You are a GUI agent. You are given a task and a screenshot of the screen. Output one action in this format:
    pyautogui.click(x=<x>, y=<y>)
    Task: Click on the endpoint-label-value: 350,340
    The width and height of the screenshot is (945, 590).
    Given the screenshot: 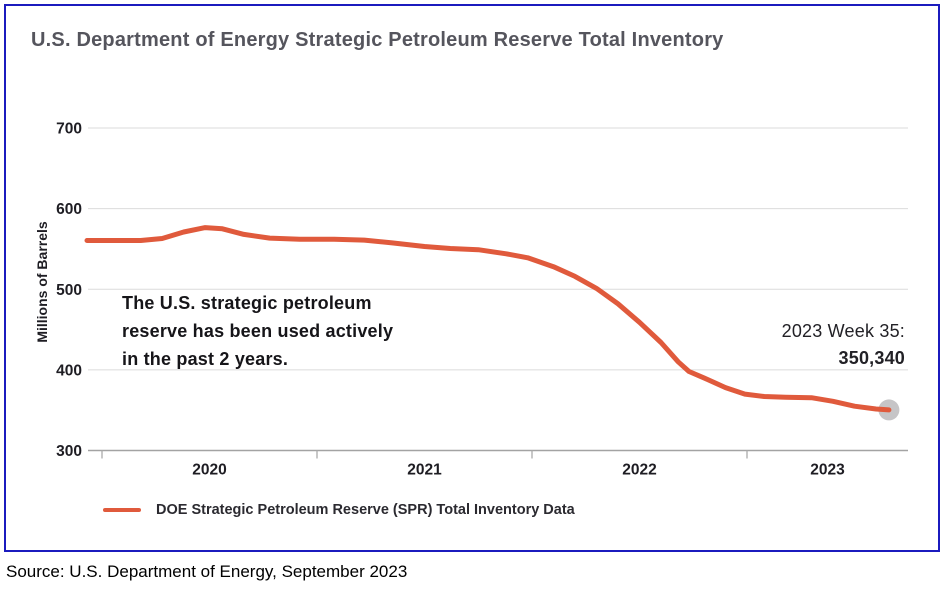 What is the action you would take?
    pyautogui.click(x=871, y=358)
    